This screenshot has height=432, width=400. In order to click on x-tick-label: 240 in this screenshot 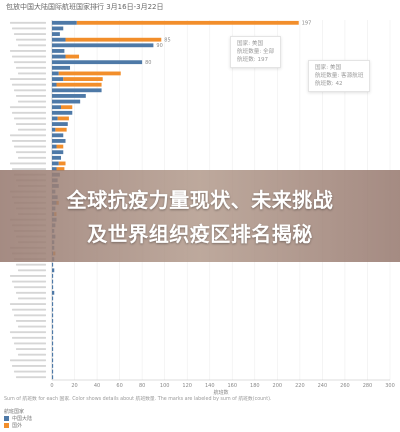, I will do `click(323, 386)`.